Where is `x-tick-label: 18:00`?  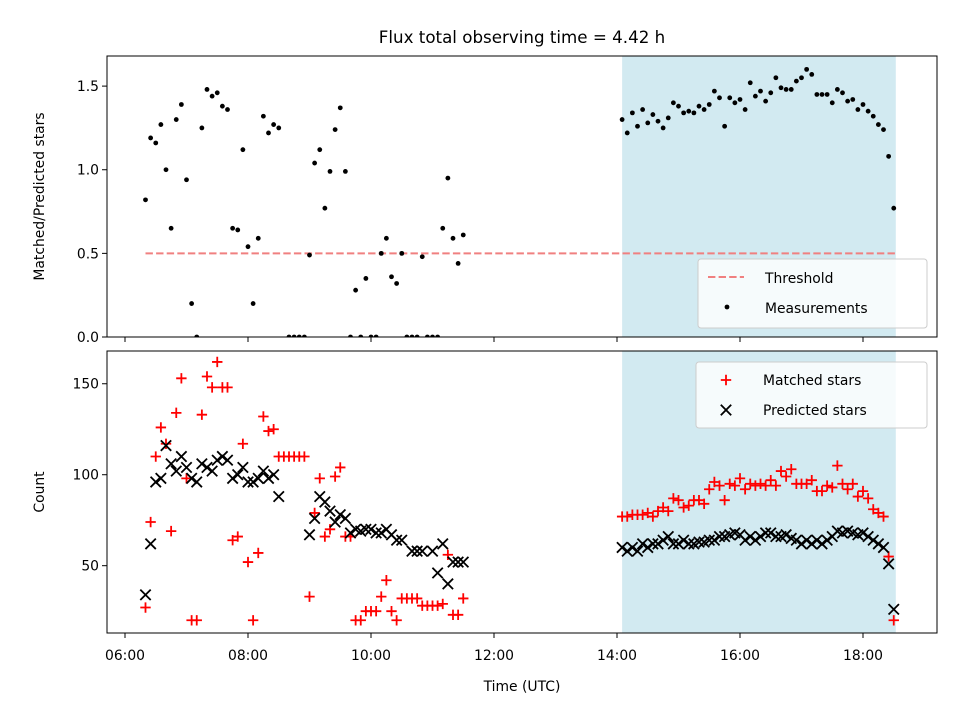
x-tick-label: 18:00 is located at coordinates (863, 656).